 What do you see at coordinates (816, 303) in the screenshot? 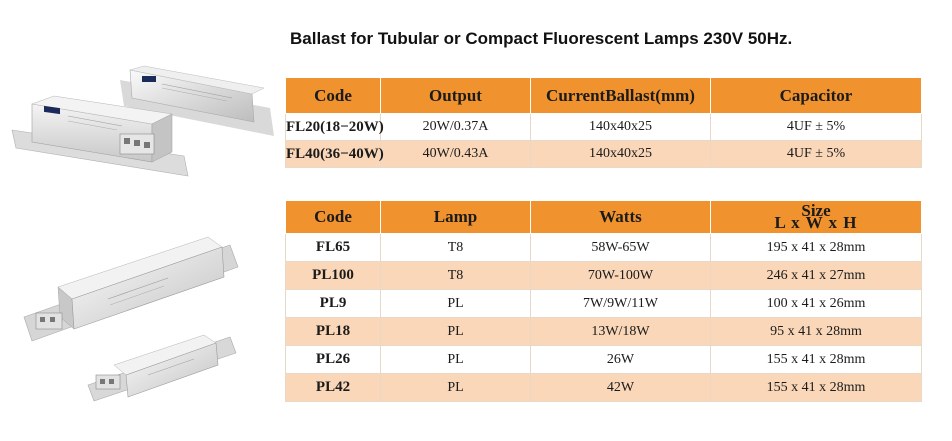
I see `cell-size: 100 x 41 x 26mm` at bounding box center [816, 303].